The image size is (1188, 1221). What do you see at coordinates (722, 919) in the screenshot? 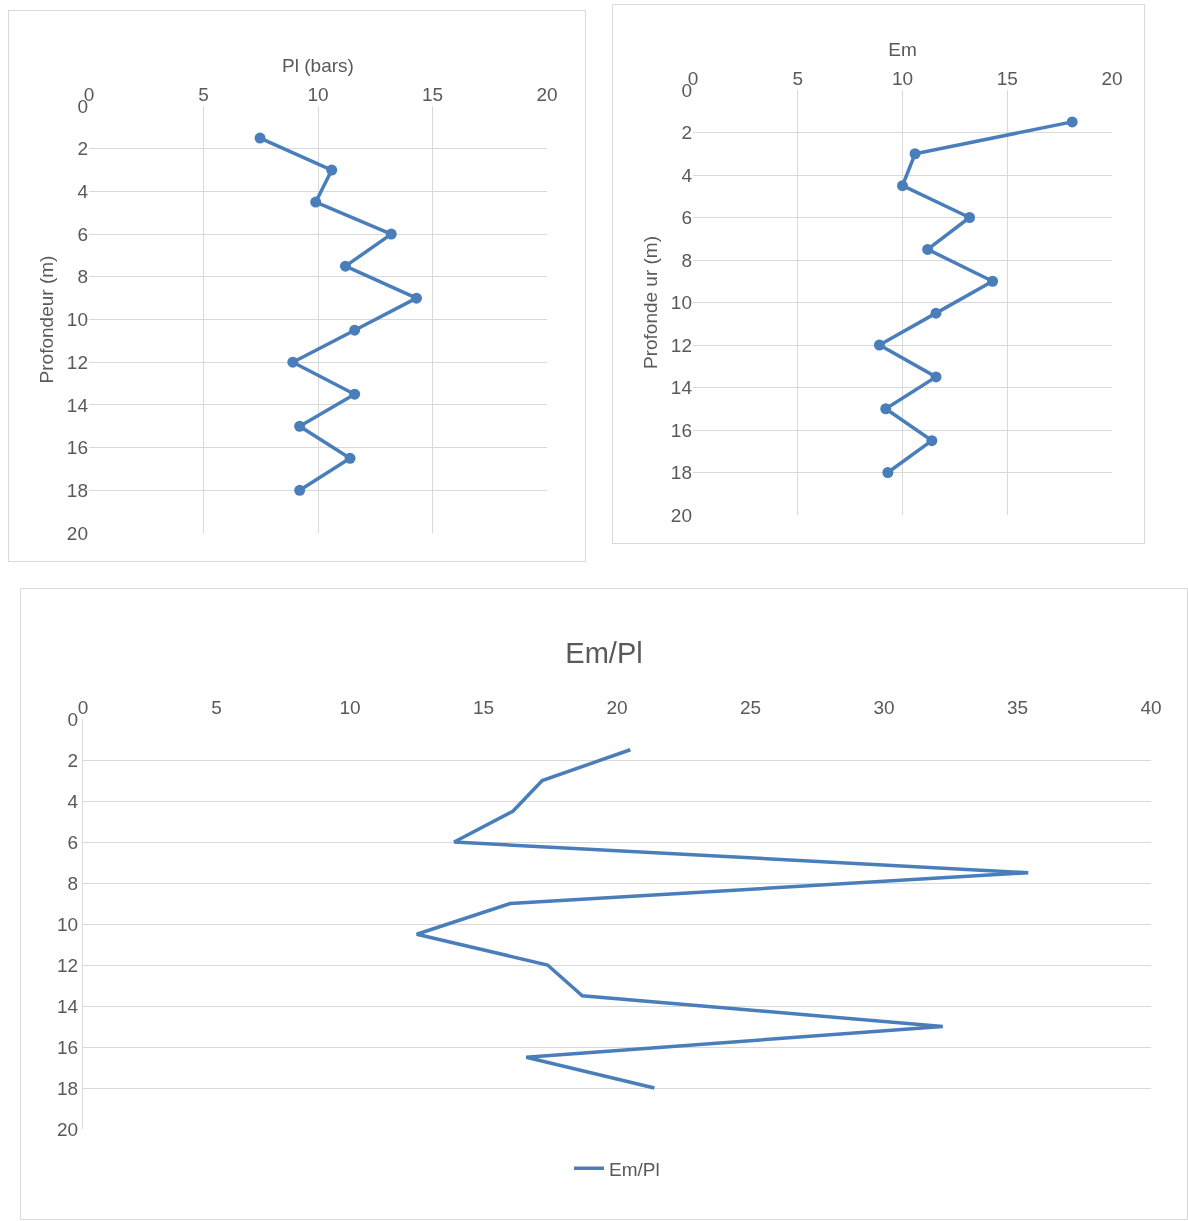
I see `line-series` at bounding box center [722, 919].